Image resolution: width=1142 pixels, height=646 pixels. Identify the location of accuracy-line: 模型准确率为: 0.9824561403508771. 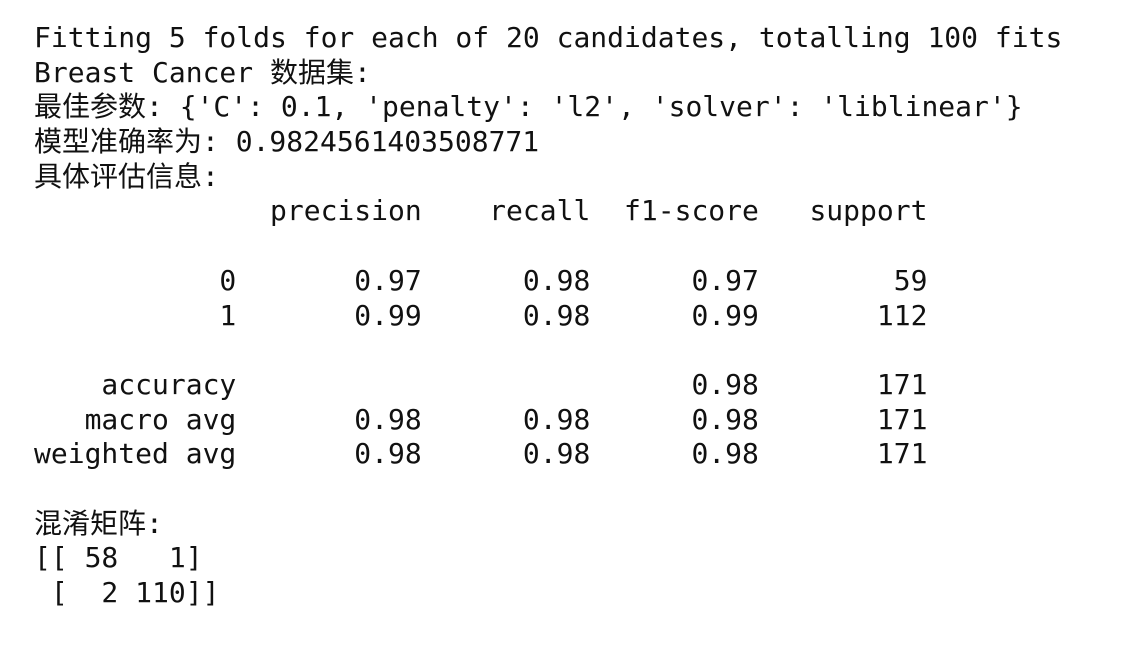
(287, 142).